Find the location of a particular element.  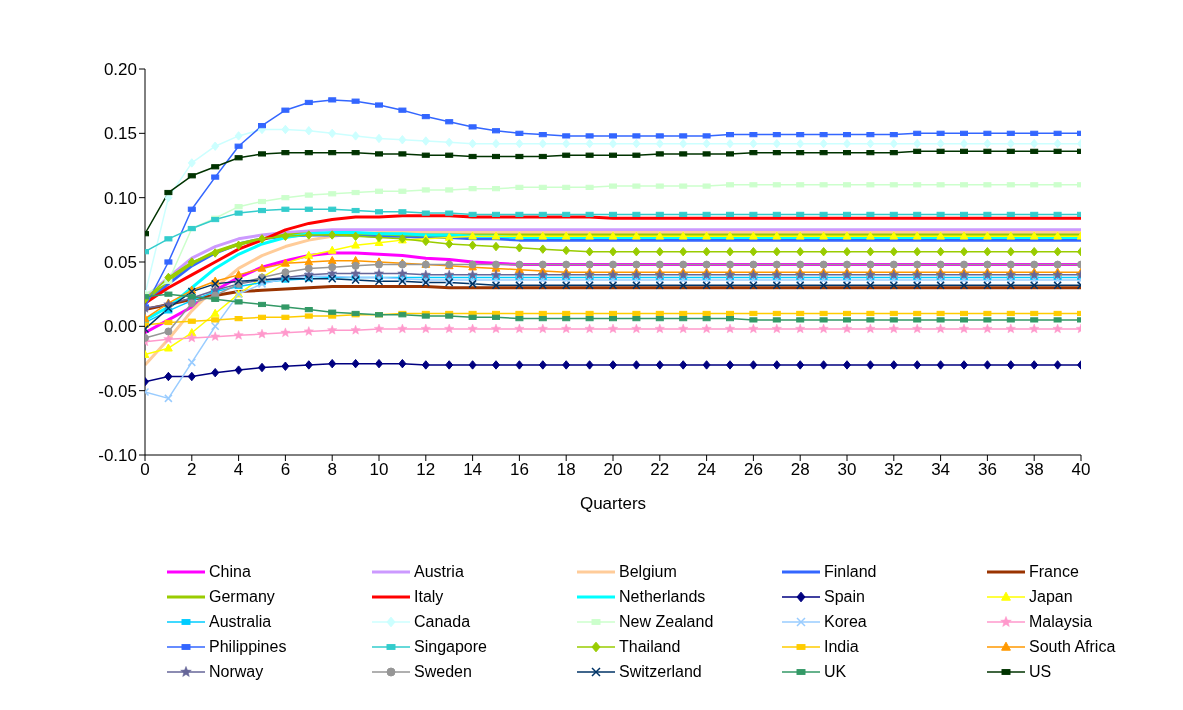

x-tick-label: 24 is located at coordinates (707, 470).